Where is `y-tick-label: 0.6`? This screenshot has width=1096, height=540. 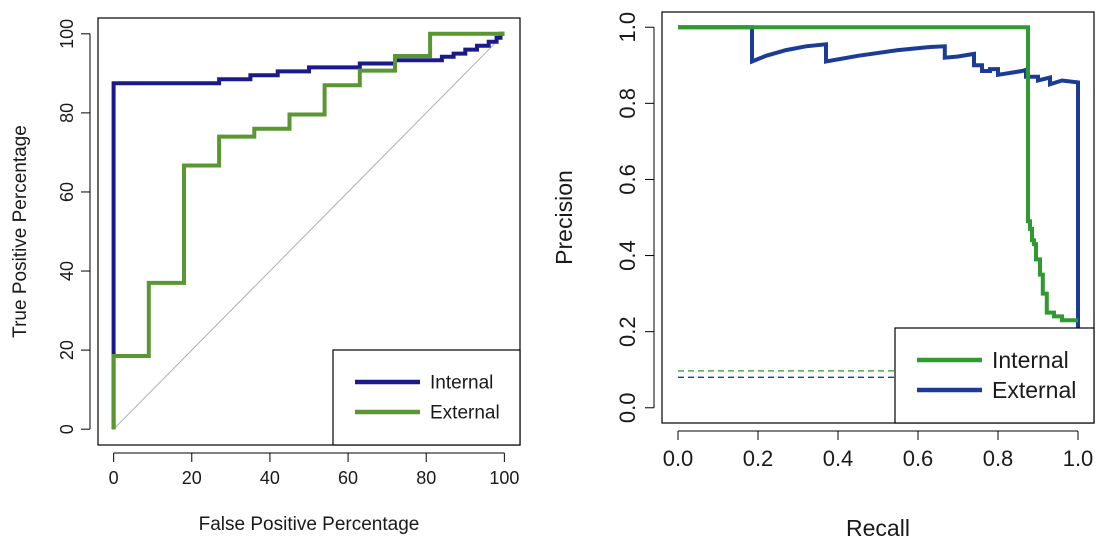 y-tick-label: 0.6 is located at coordinates (627, 179).